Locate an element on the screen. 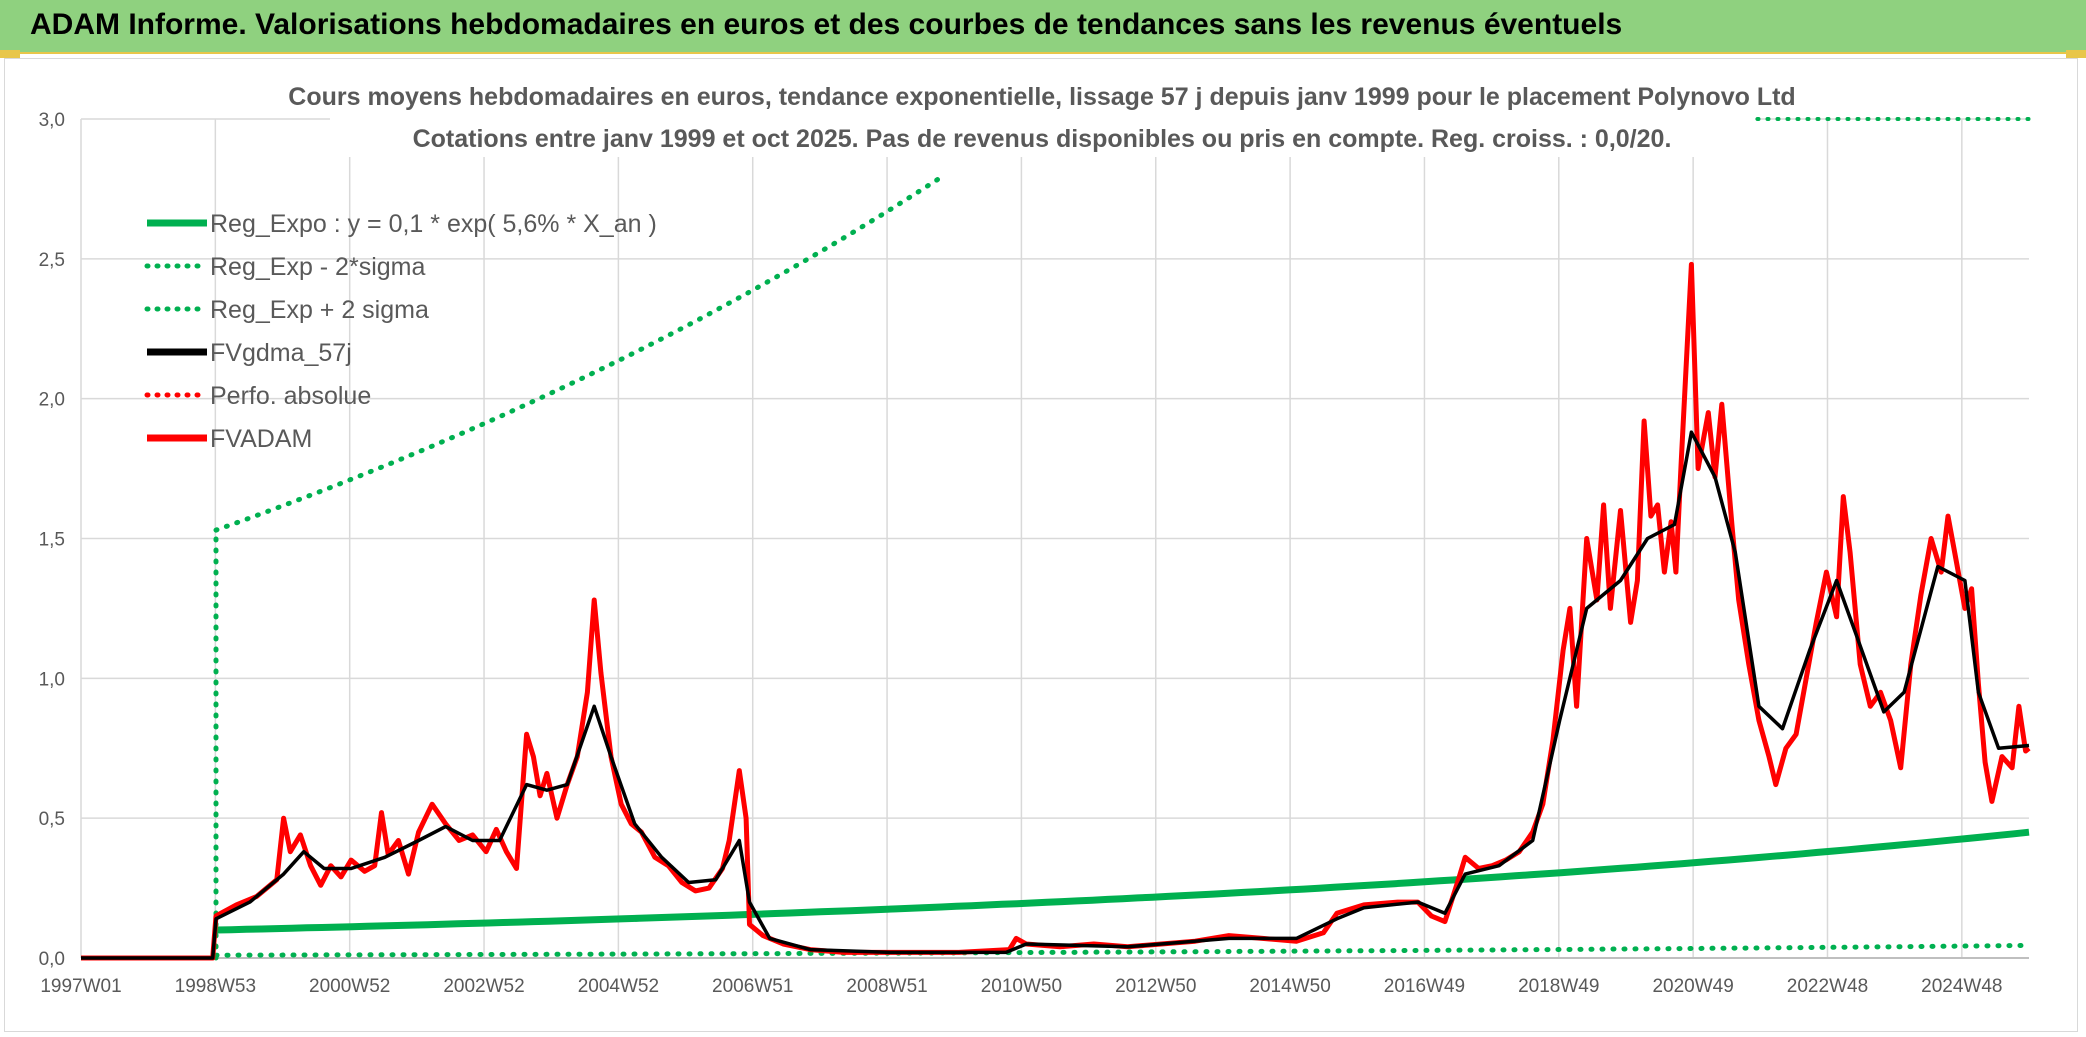  title-background is located at coordinates (1042, 110).